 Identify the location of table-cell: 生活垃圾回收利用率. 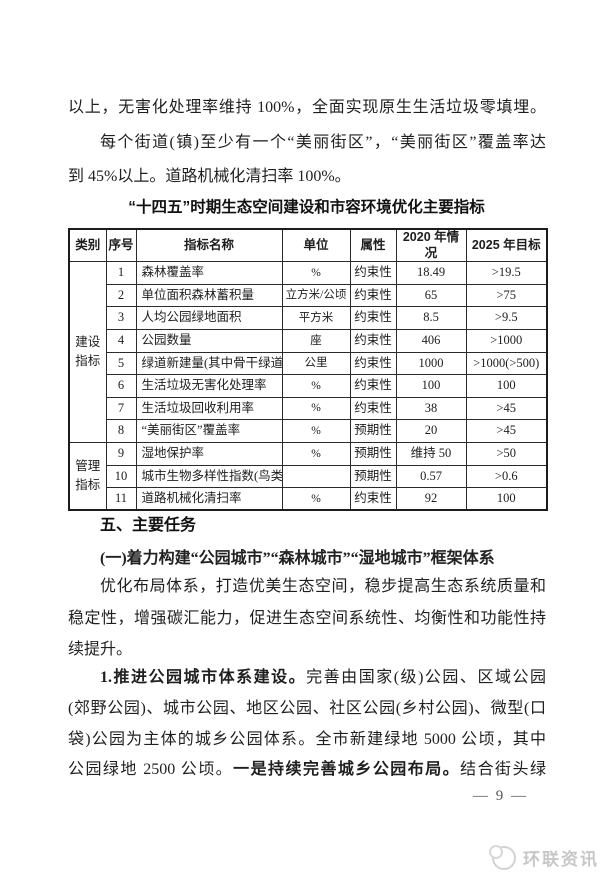
(209, 408).